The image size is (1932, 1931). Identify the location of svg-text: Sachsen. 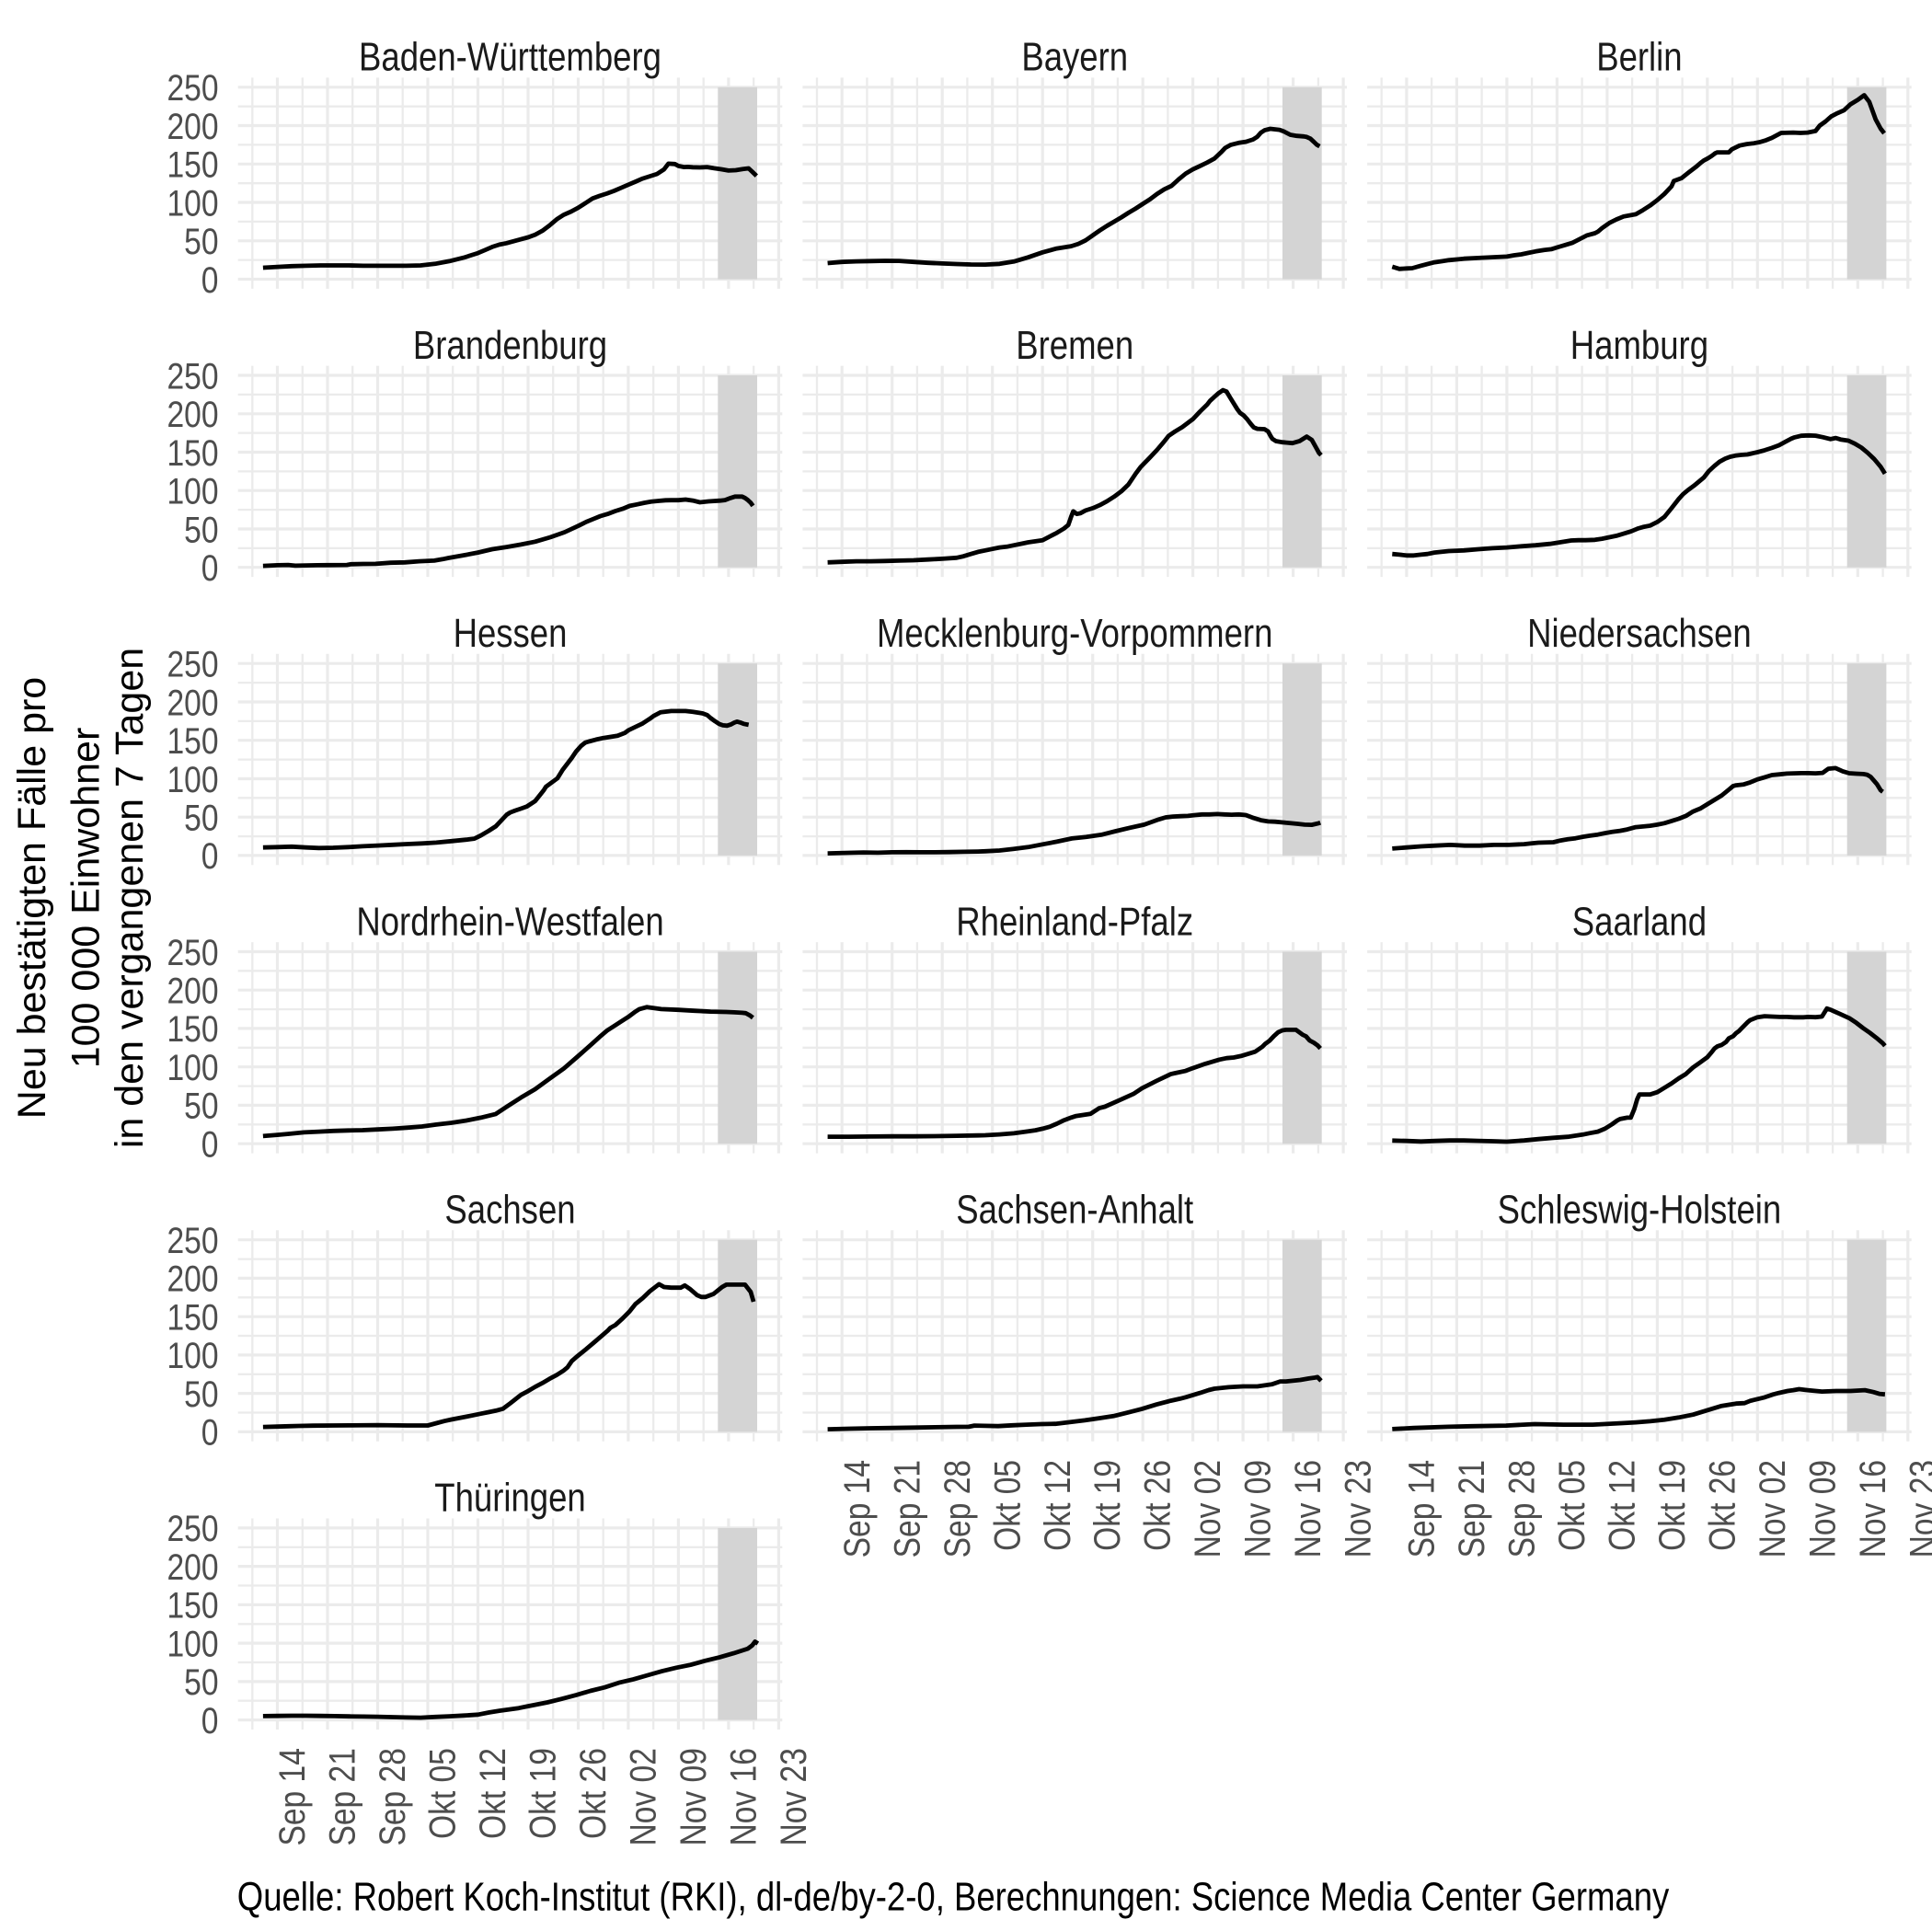
(509, 1211).